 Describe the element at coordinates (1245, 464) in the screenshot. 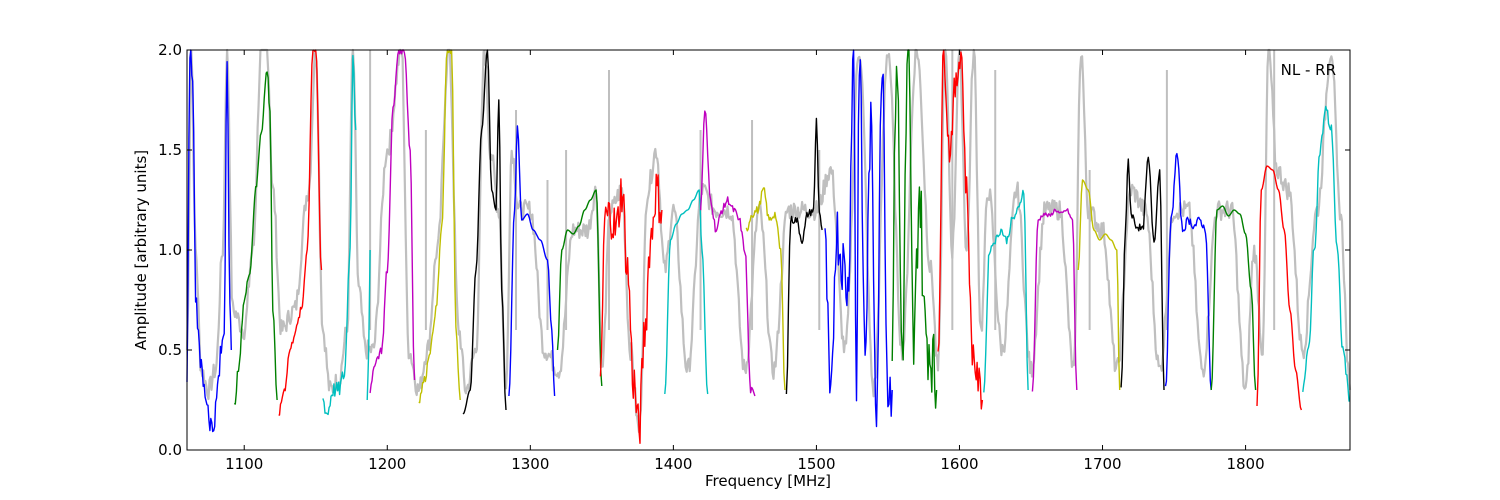

I see `x-tick-label: 1800` at that location.